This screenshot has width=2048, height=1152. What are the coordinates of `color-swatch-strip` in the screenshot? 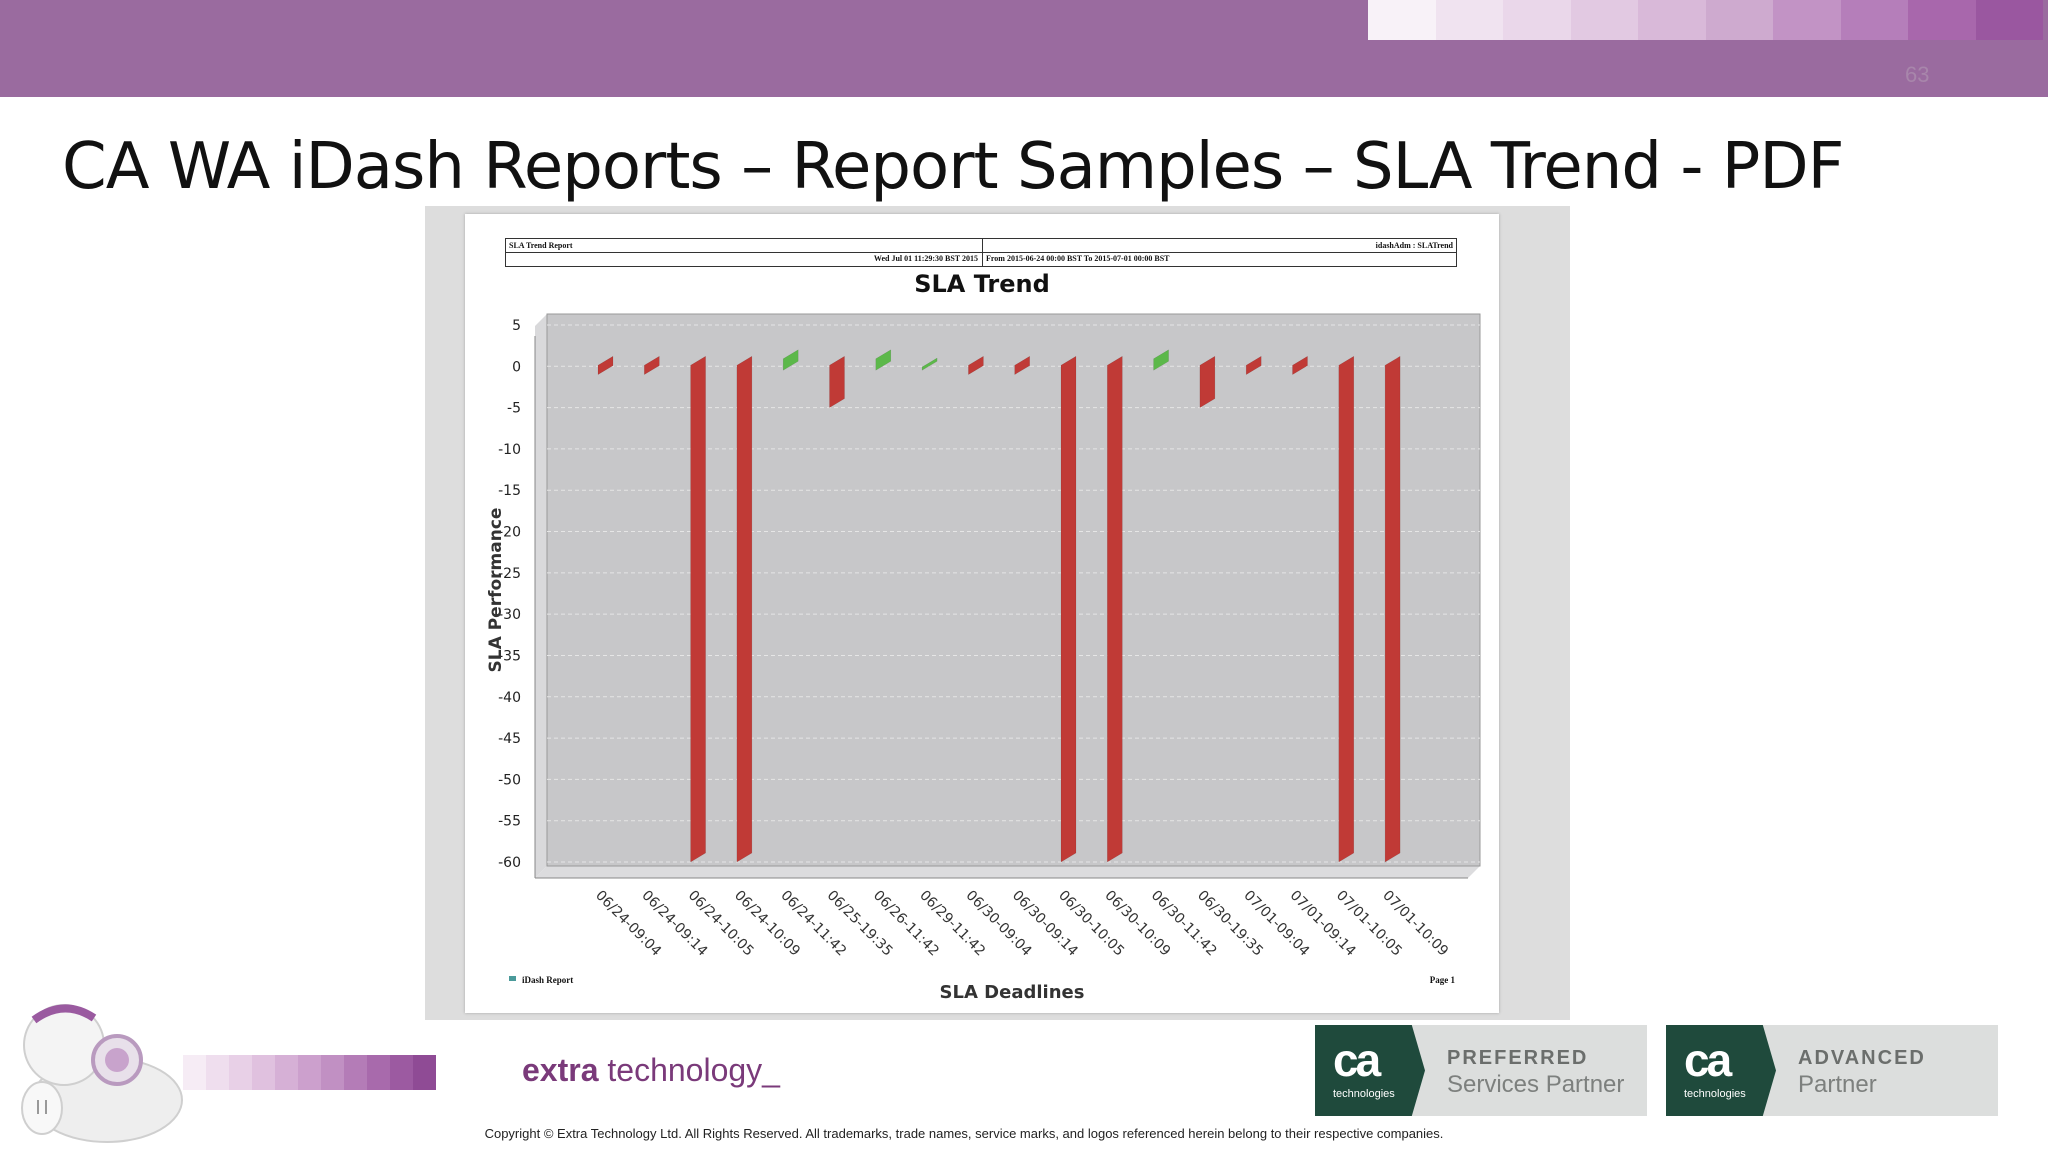 It's located at (1705, 20).